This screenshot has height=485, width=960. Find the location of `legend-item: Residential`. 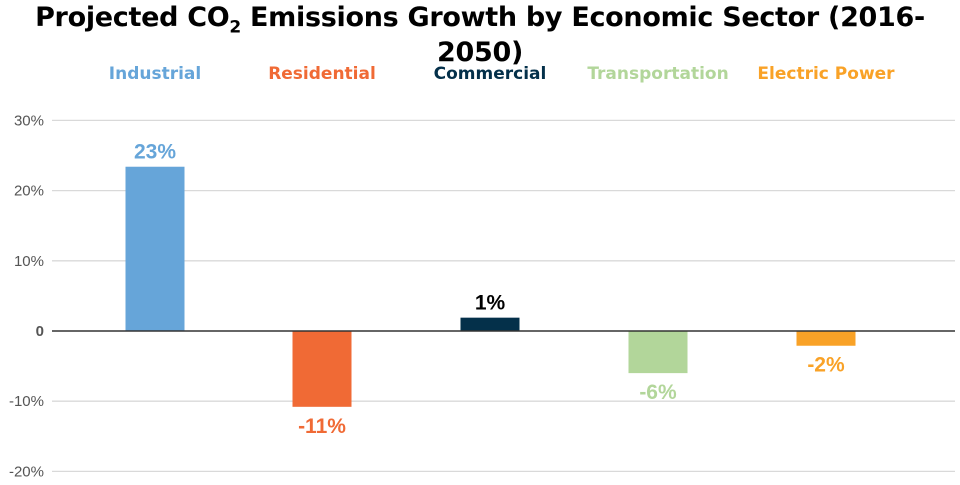

legend-item: Residential is located at coordinates (322, 74).